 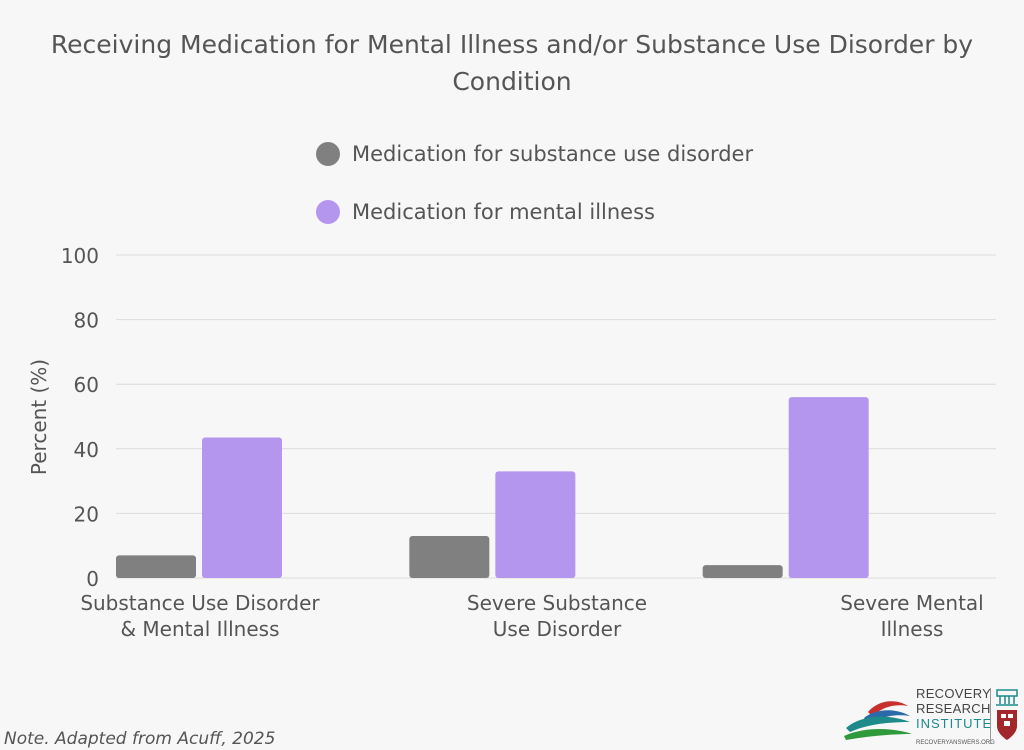 What do you see at coordinates (553, 154) in the screenshot?
I see `legend-label-sud: Medication for substance use disorder` at bounding box center [553, 154].